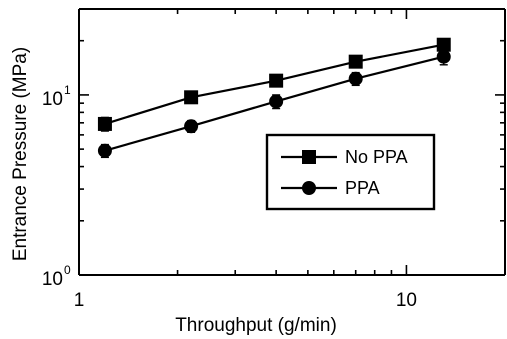 The image size is (507, 339). I want to click on legend-label: No PPA, so click(376, 157).